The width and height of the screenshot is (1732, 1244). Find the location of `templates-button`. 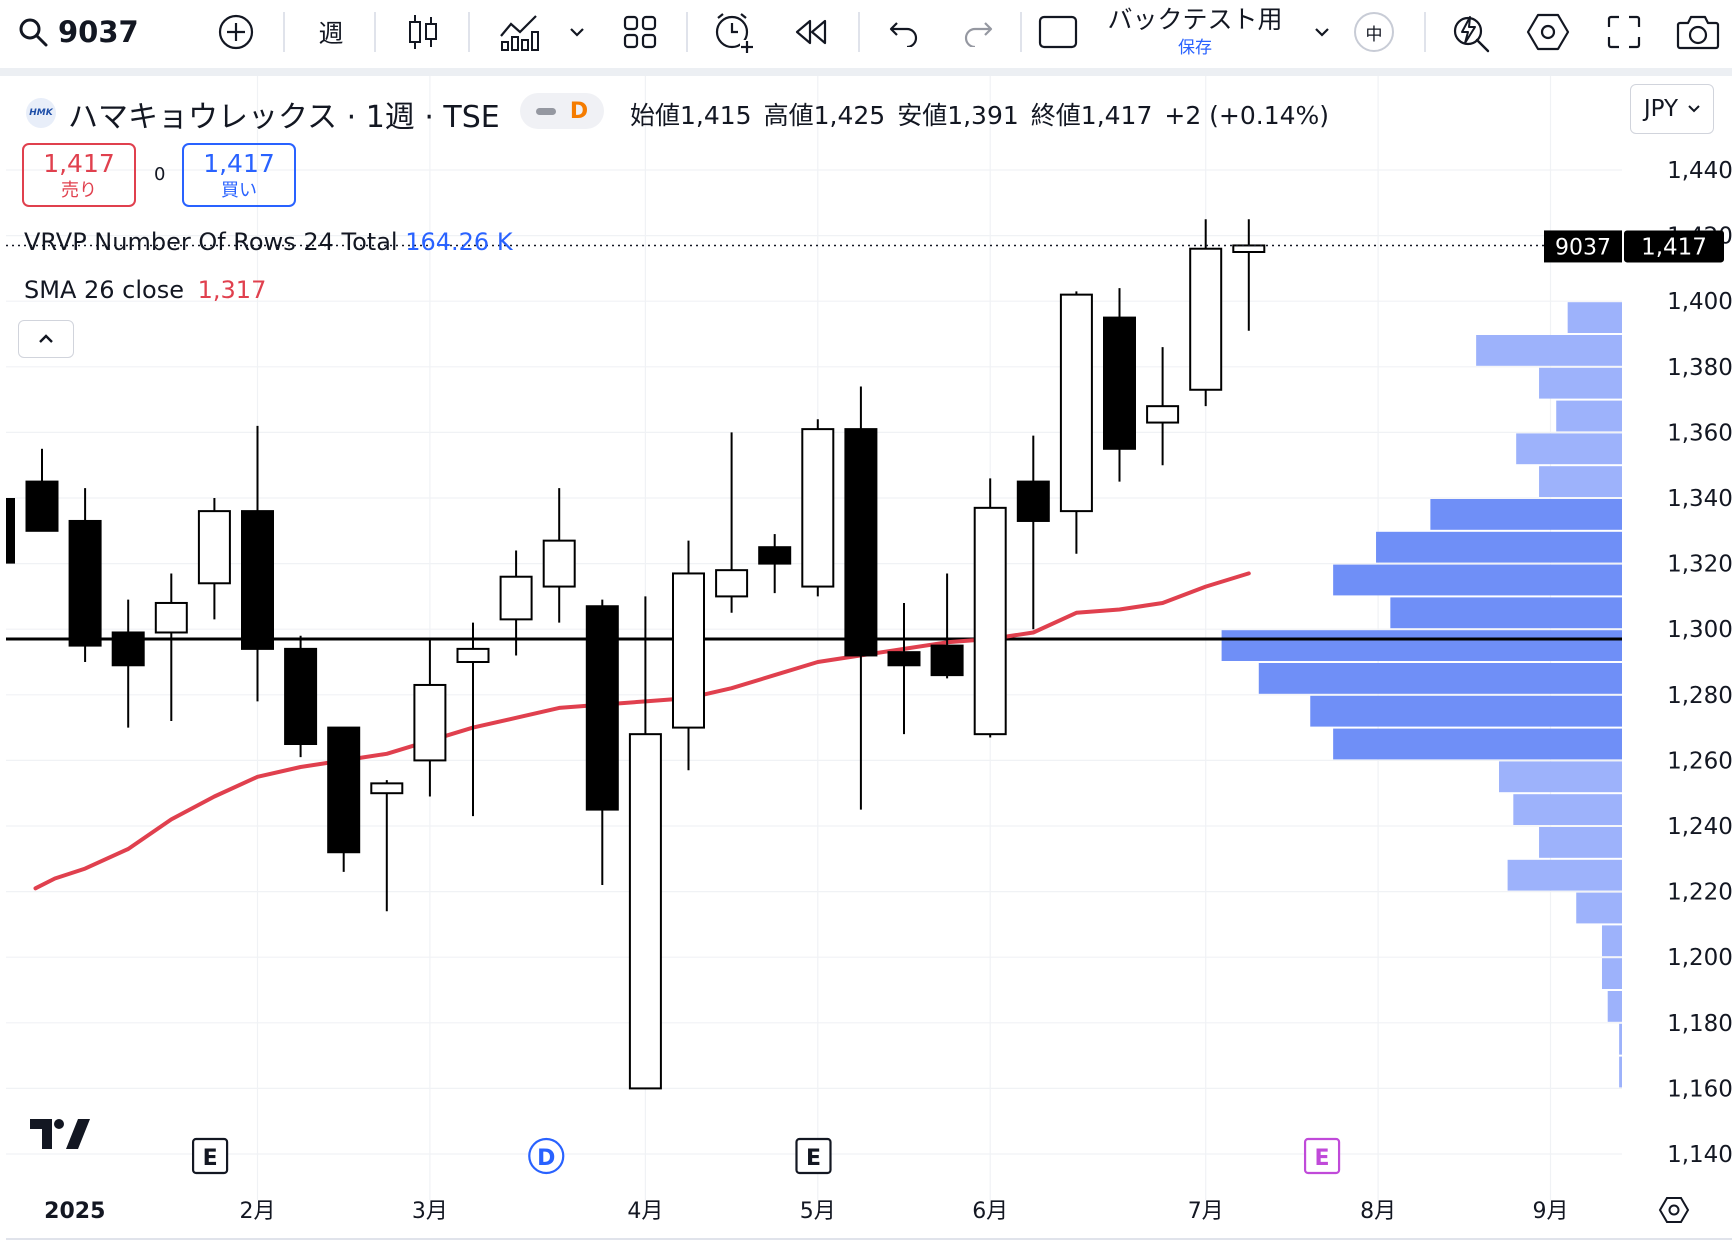

templates-button is located at coordinates (640, 32).